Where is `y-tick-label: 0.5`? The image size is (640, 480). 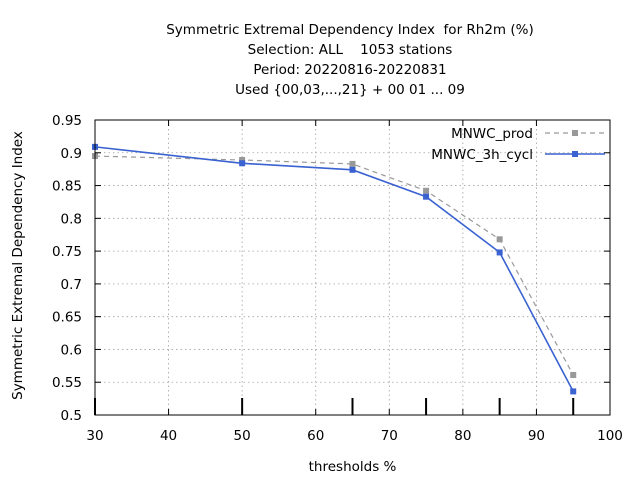 y-tick-label: 0.5 is located at coordinates (71, 416).